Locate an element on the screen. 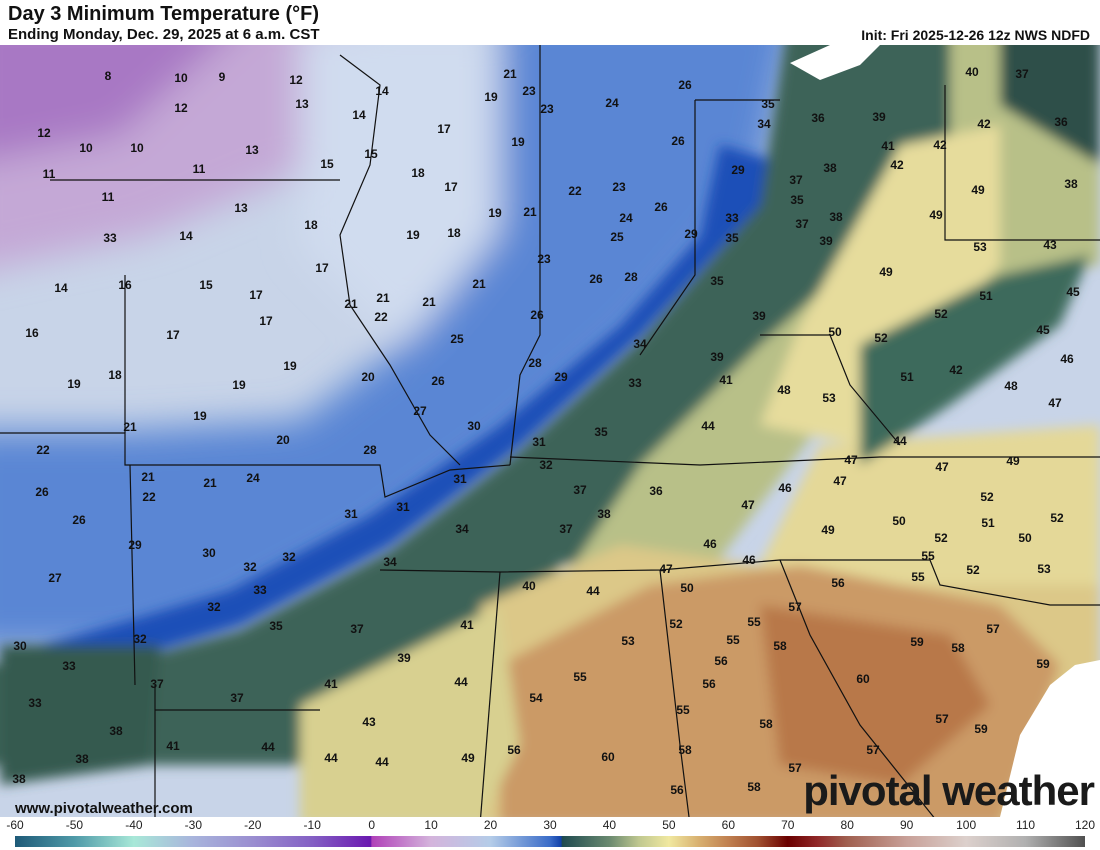  temp-label: 15 is located at coordinates (371, 154).